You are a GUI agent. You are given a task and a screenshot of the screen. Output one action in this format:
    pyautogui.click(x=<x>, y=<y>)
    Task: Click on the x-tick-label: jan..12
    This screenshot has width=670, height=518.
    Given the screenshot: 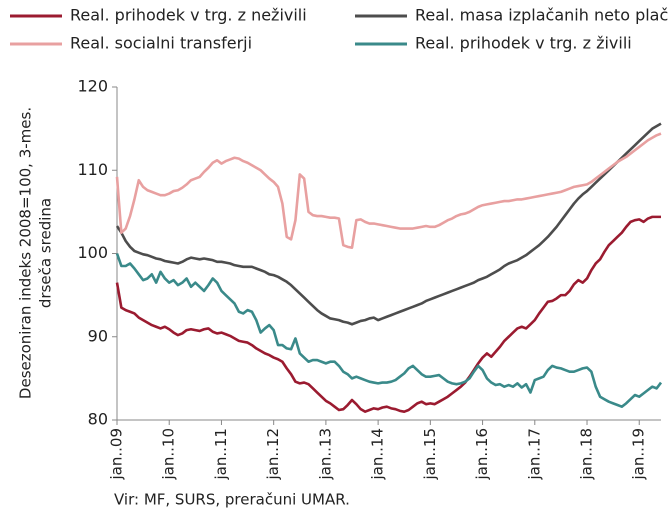 What is the action you would take?
    pyautogui.click(x=273, y=454)
    